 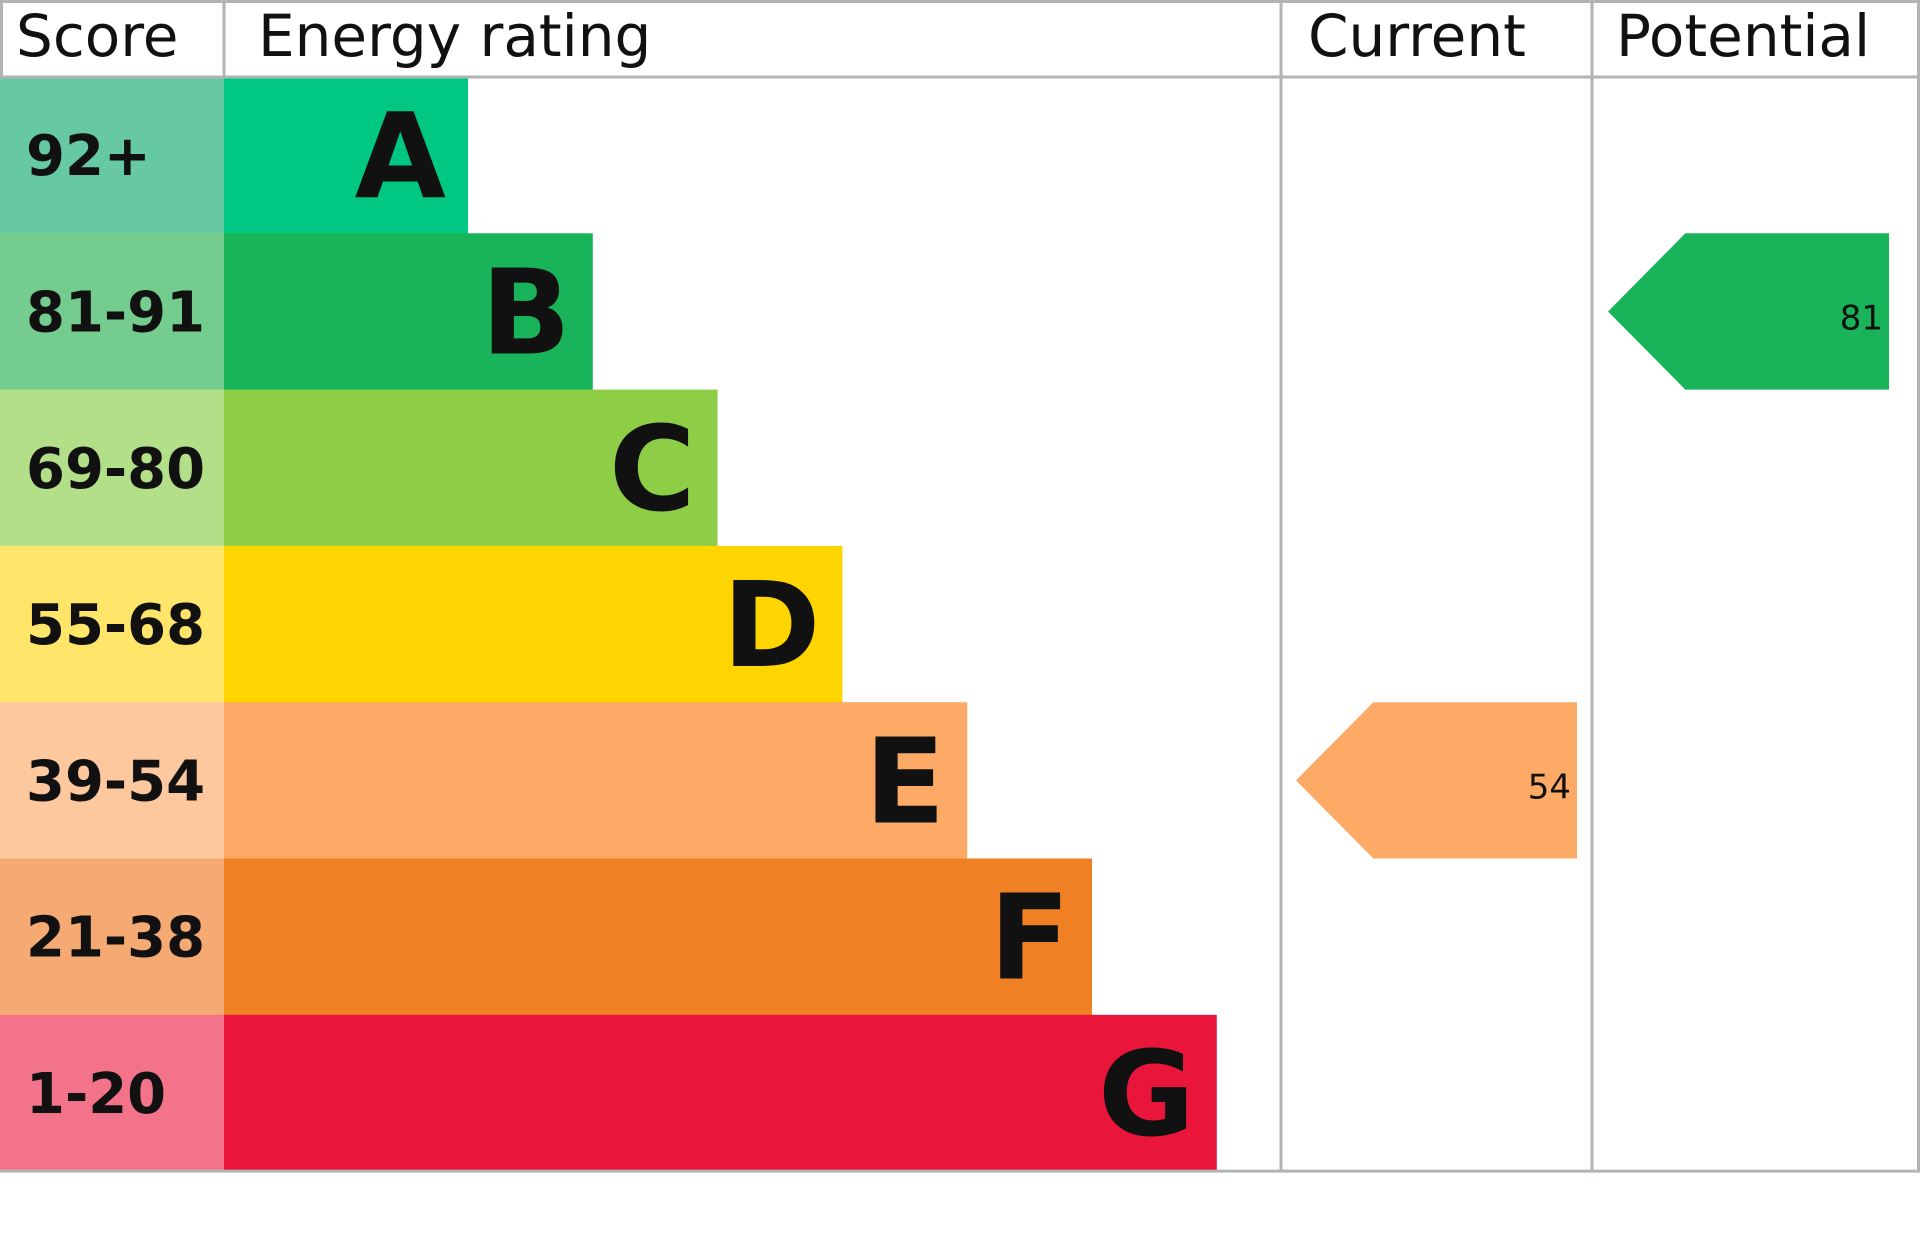 I want to click on rating-letter: G, so click(x=1146, y=1094).